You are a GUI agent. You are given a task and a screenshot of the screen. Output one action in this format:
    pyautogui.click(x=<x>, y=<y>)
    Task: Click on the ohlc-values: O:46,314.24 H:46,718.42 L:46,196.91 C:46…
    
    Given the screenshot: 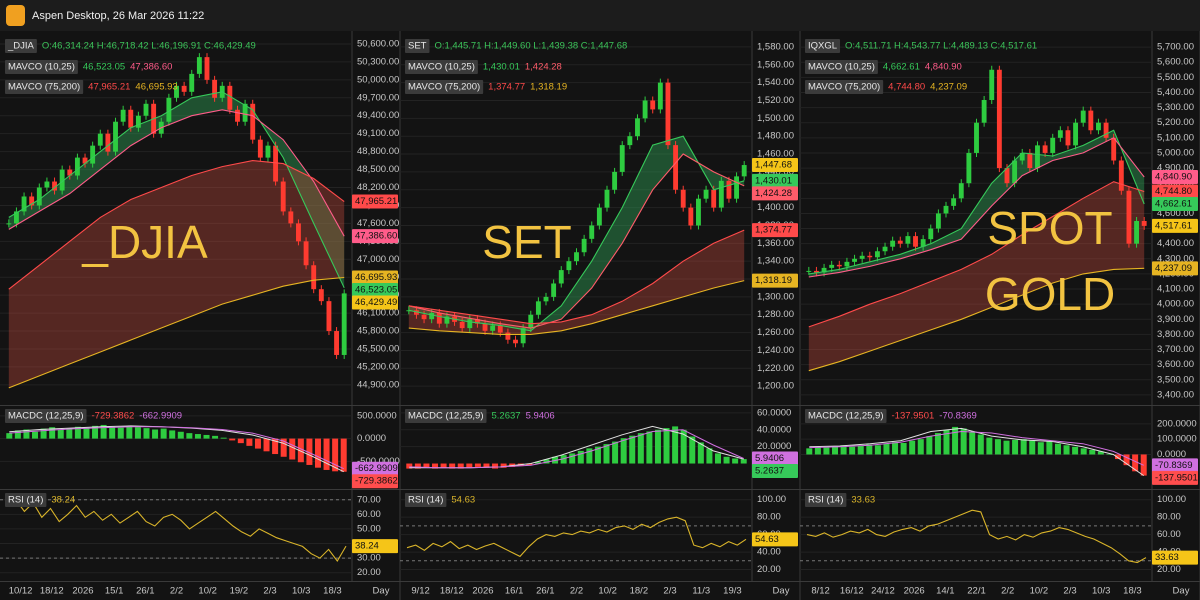 What is the action you would take?
    pyautogui.click(x=149, y=46)
    